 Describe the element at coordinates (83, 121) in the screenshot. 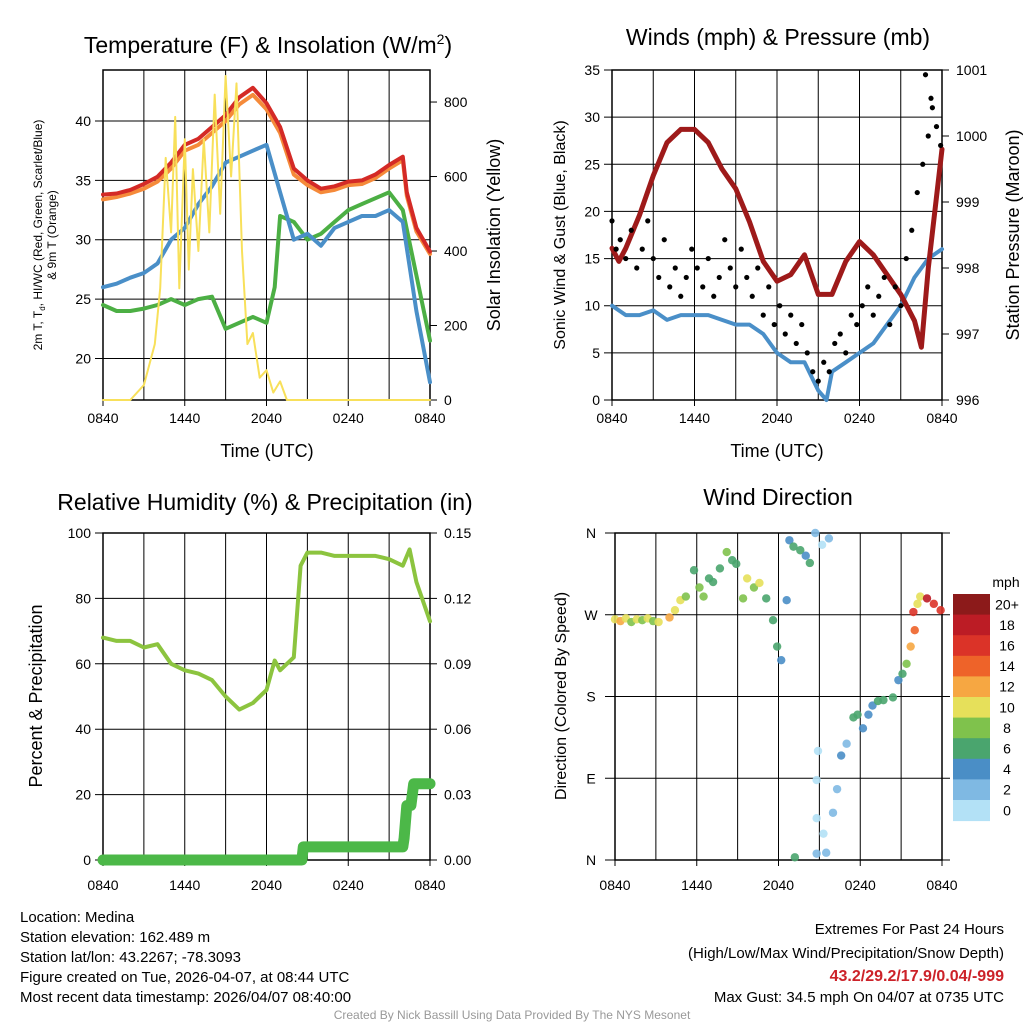

I see `y-tick-label: 40` at that location.